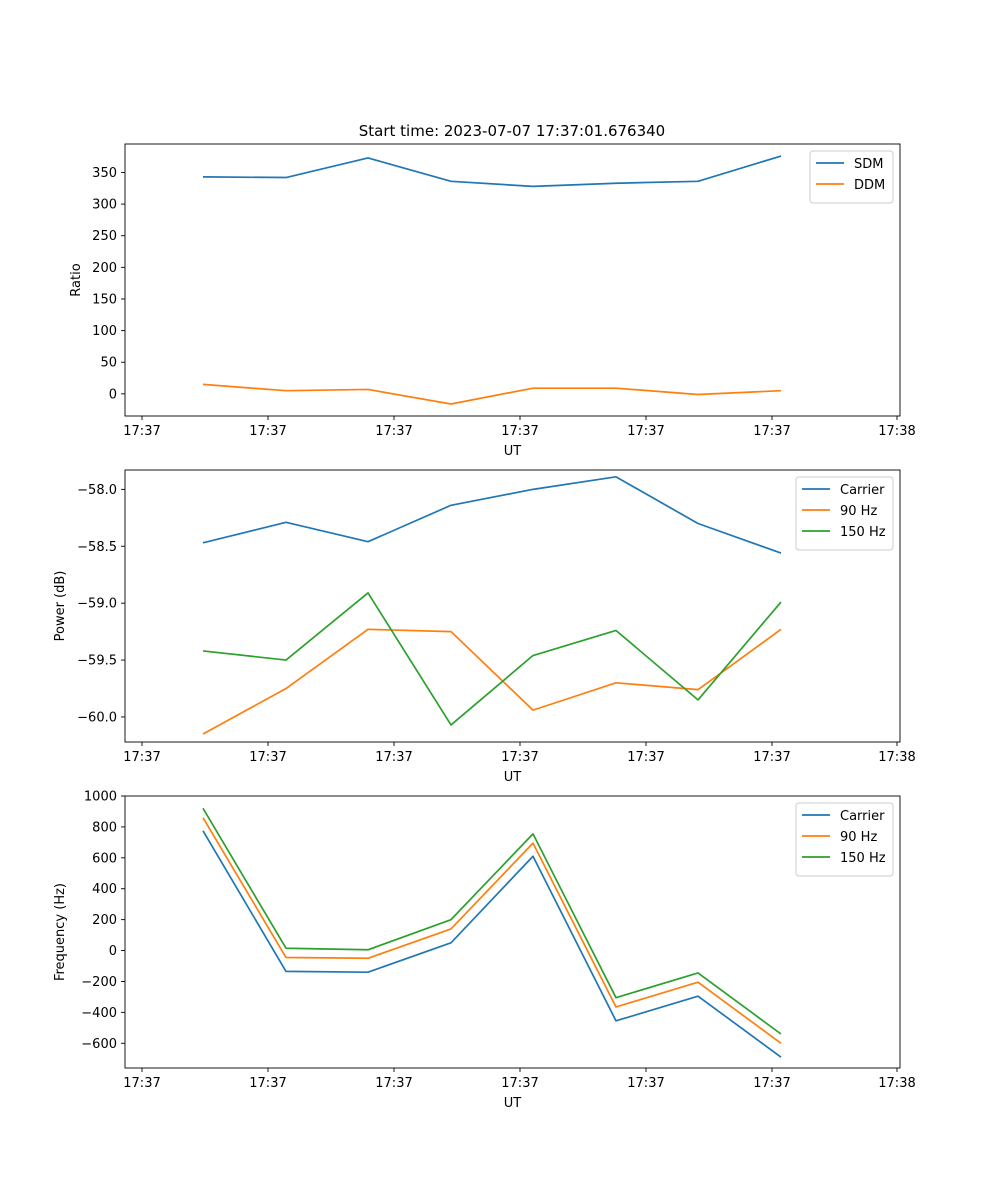 The image size is (1000, 1200). What do you see at coordinates (60, 606) in the screenshot?
I see `y-axis-label: Power (dB)` at bounding box center [60, 606].